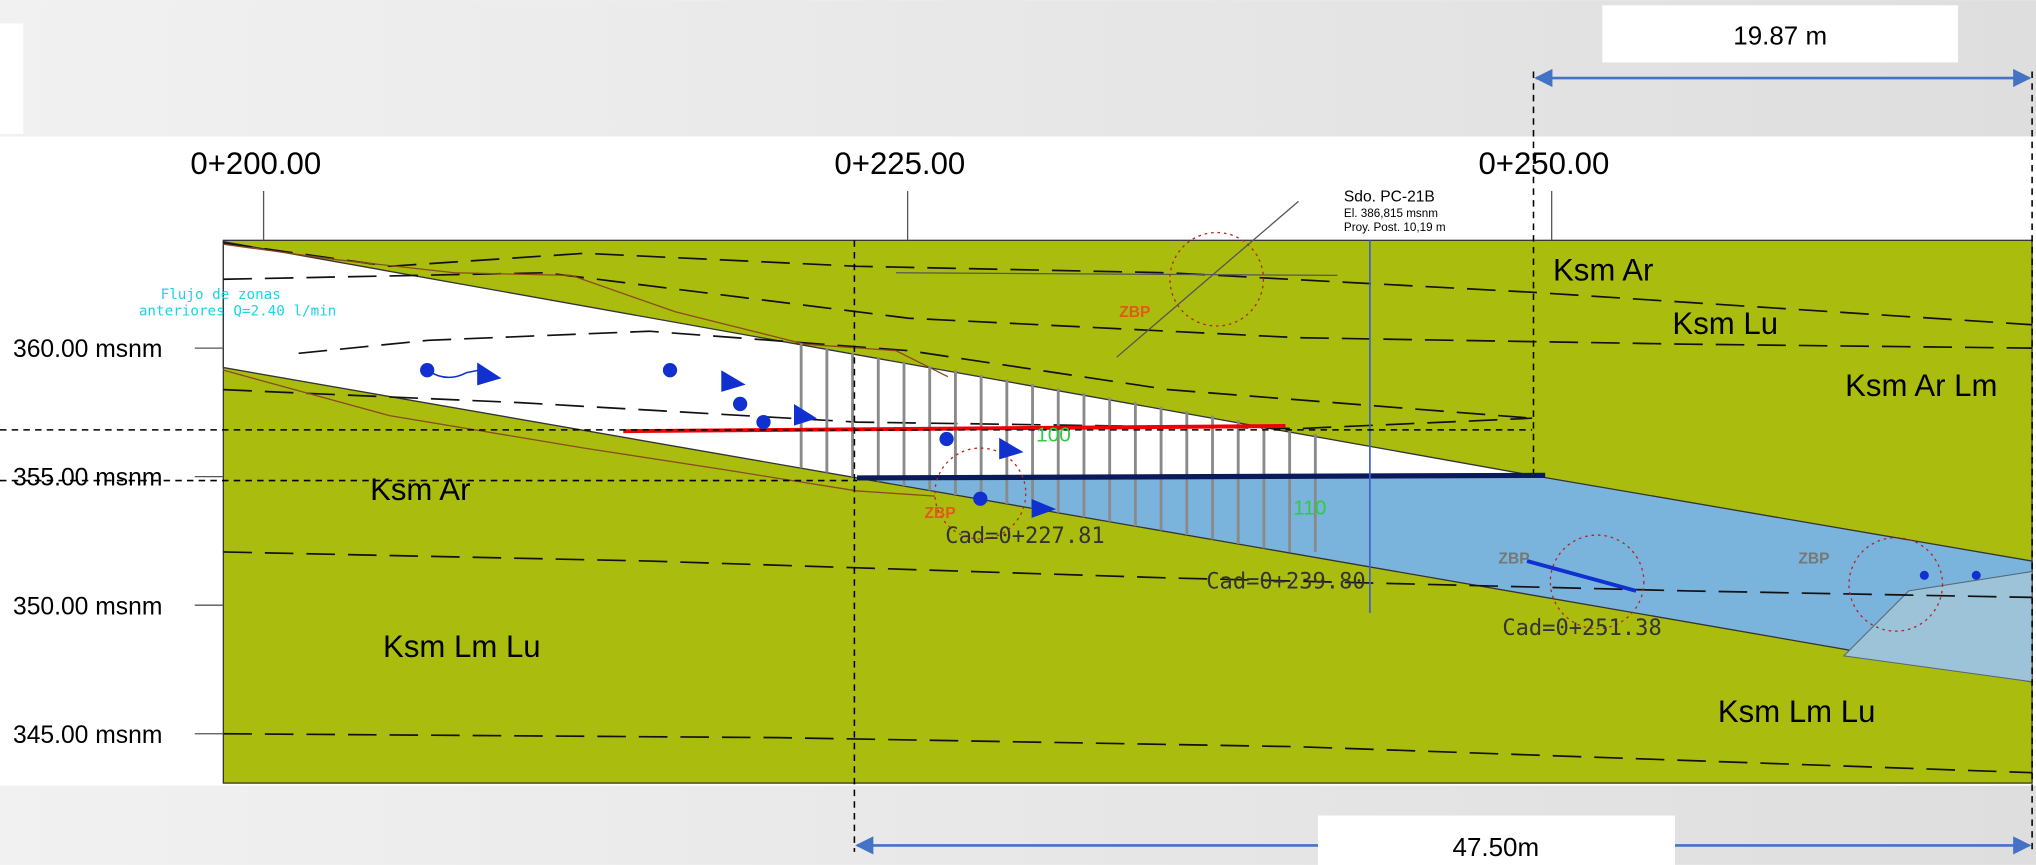  Describe the element at coordinates (255, 163) in the screenshot. I see `station-label: 0+200.00` at that location.